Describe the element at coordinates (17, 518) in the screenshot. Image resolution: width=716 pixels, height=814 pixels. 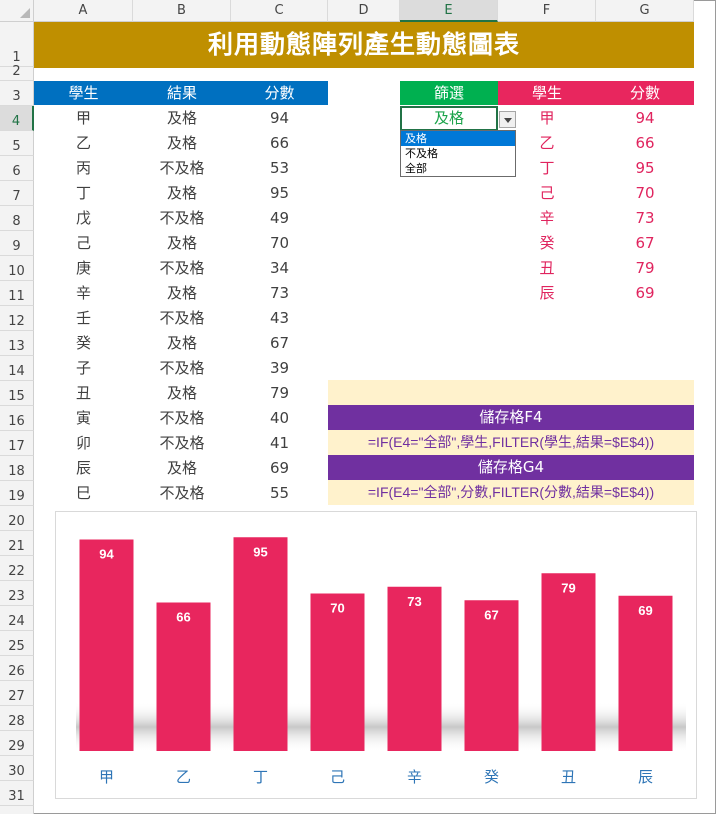
I see `row-header-20: 20` at that location.